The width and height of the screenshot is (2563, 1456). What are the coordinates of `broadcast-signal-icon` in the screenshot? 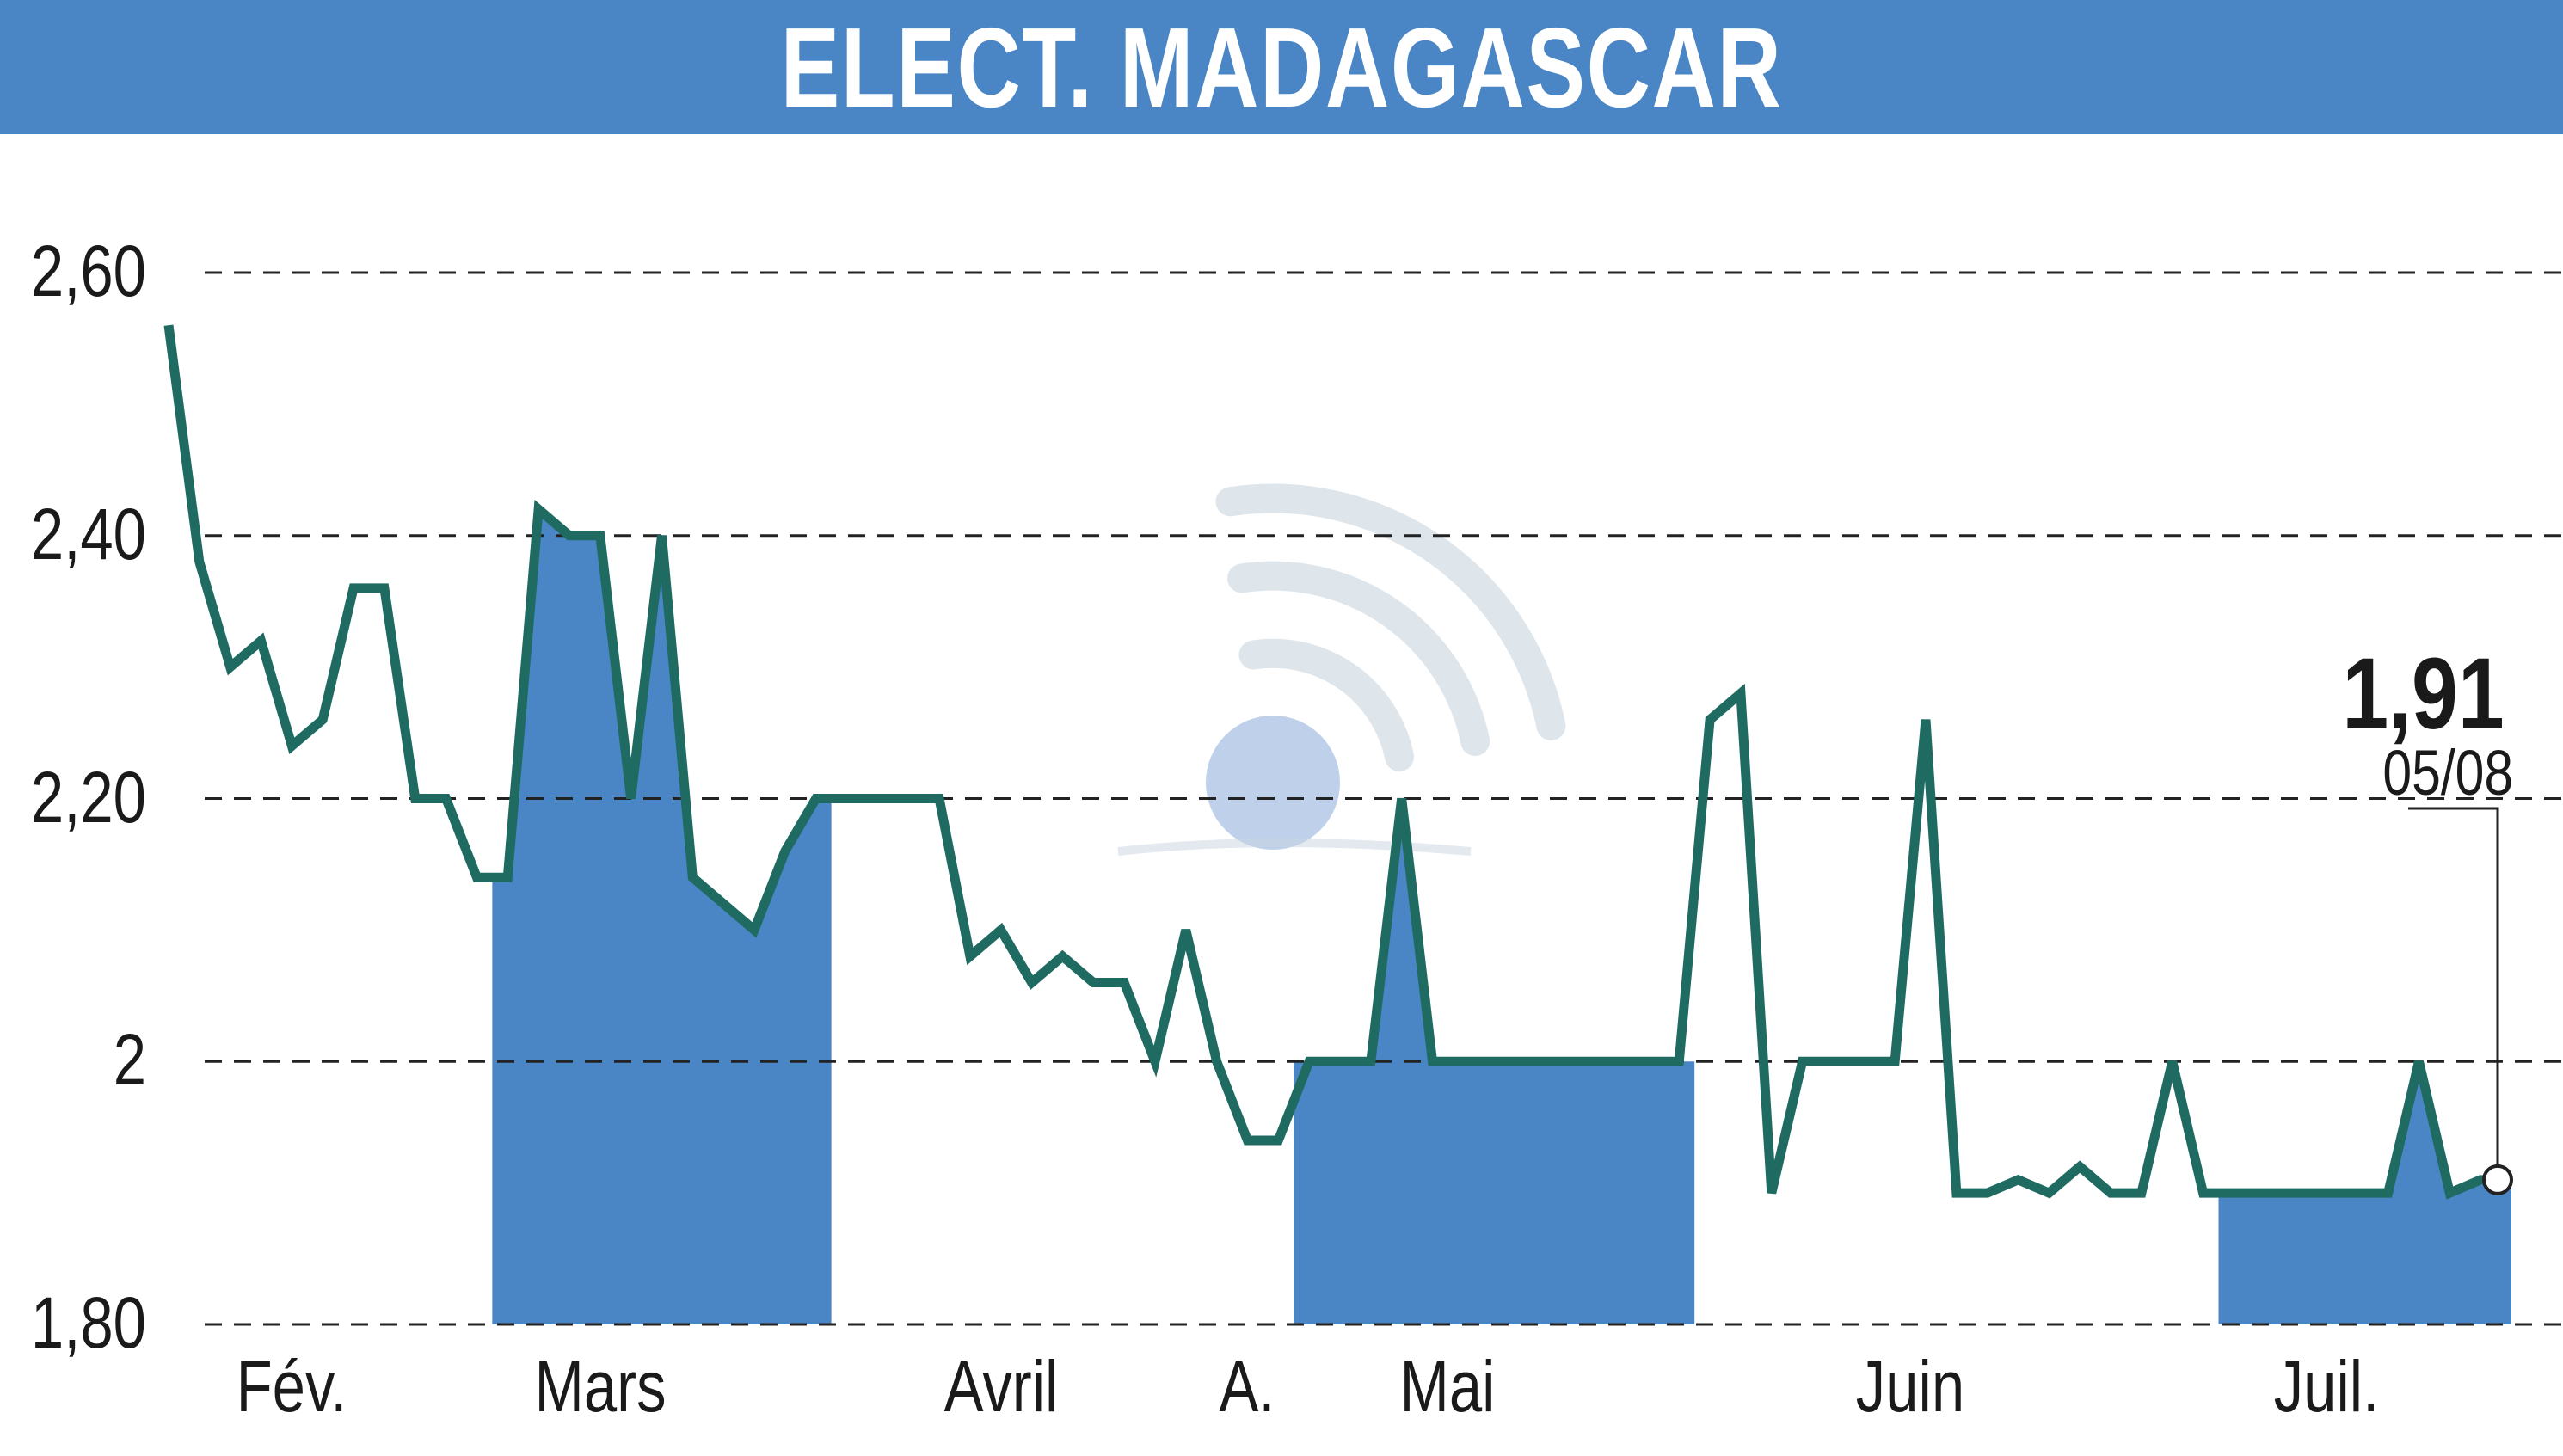 It's located at (1341, 670).